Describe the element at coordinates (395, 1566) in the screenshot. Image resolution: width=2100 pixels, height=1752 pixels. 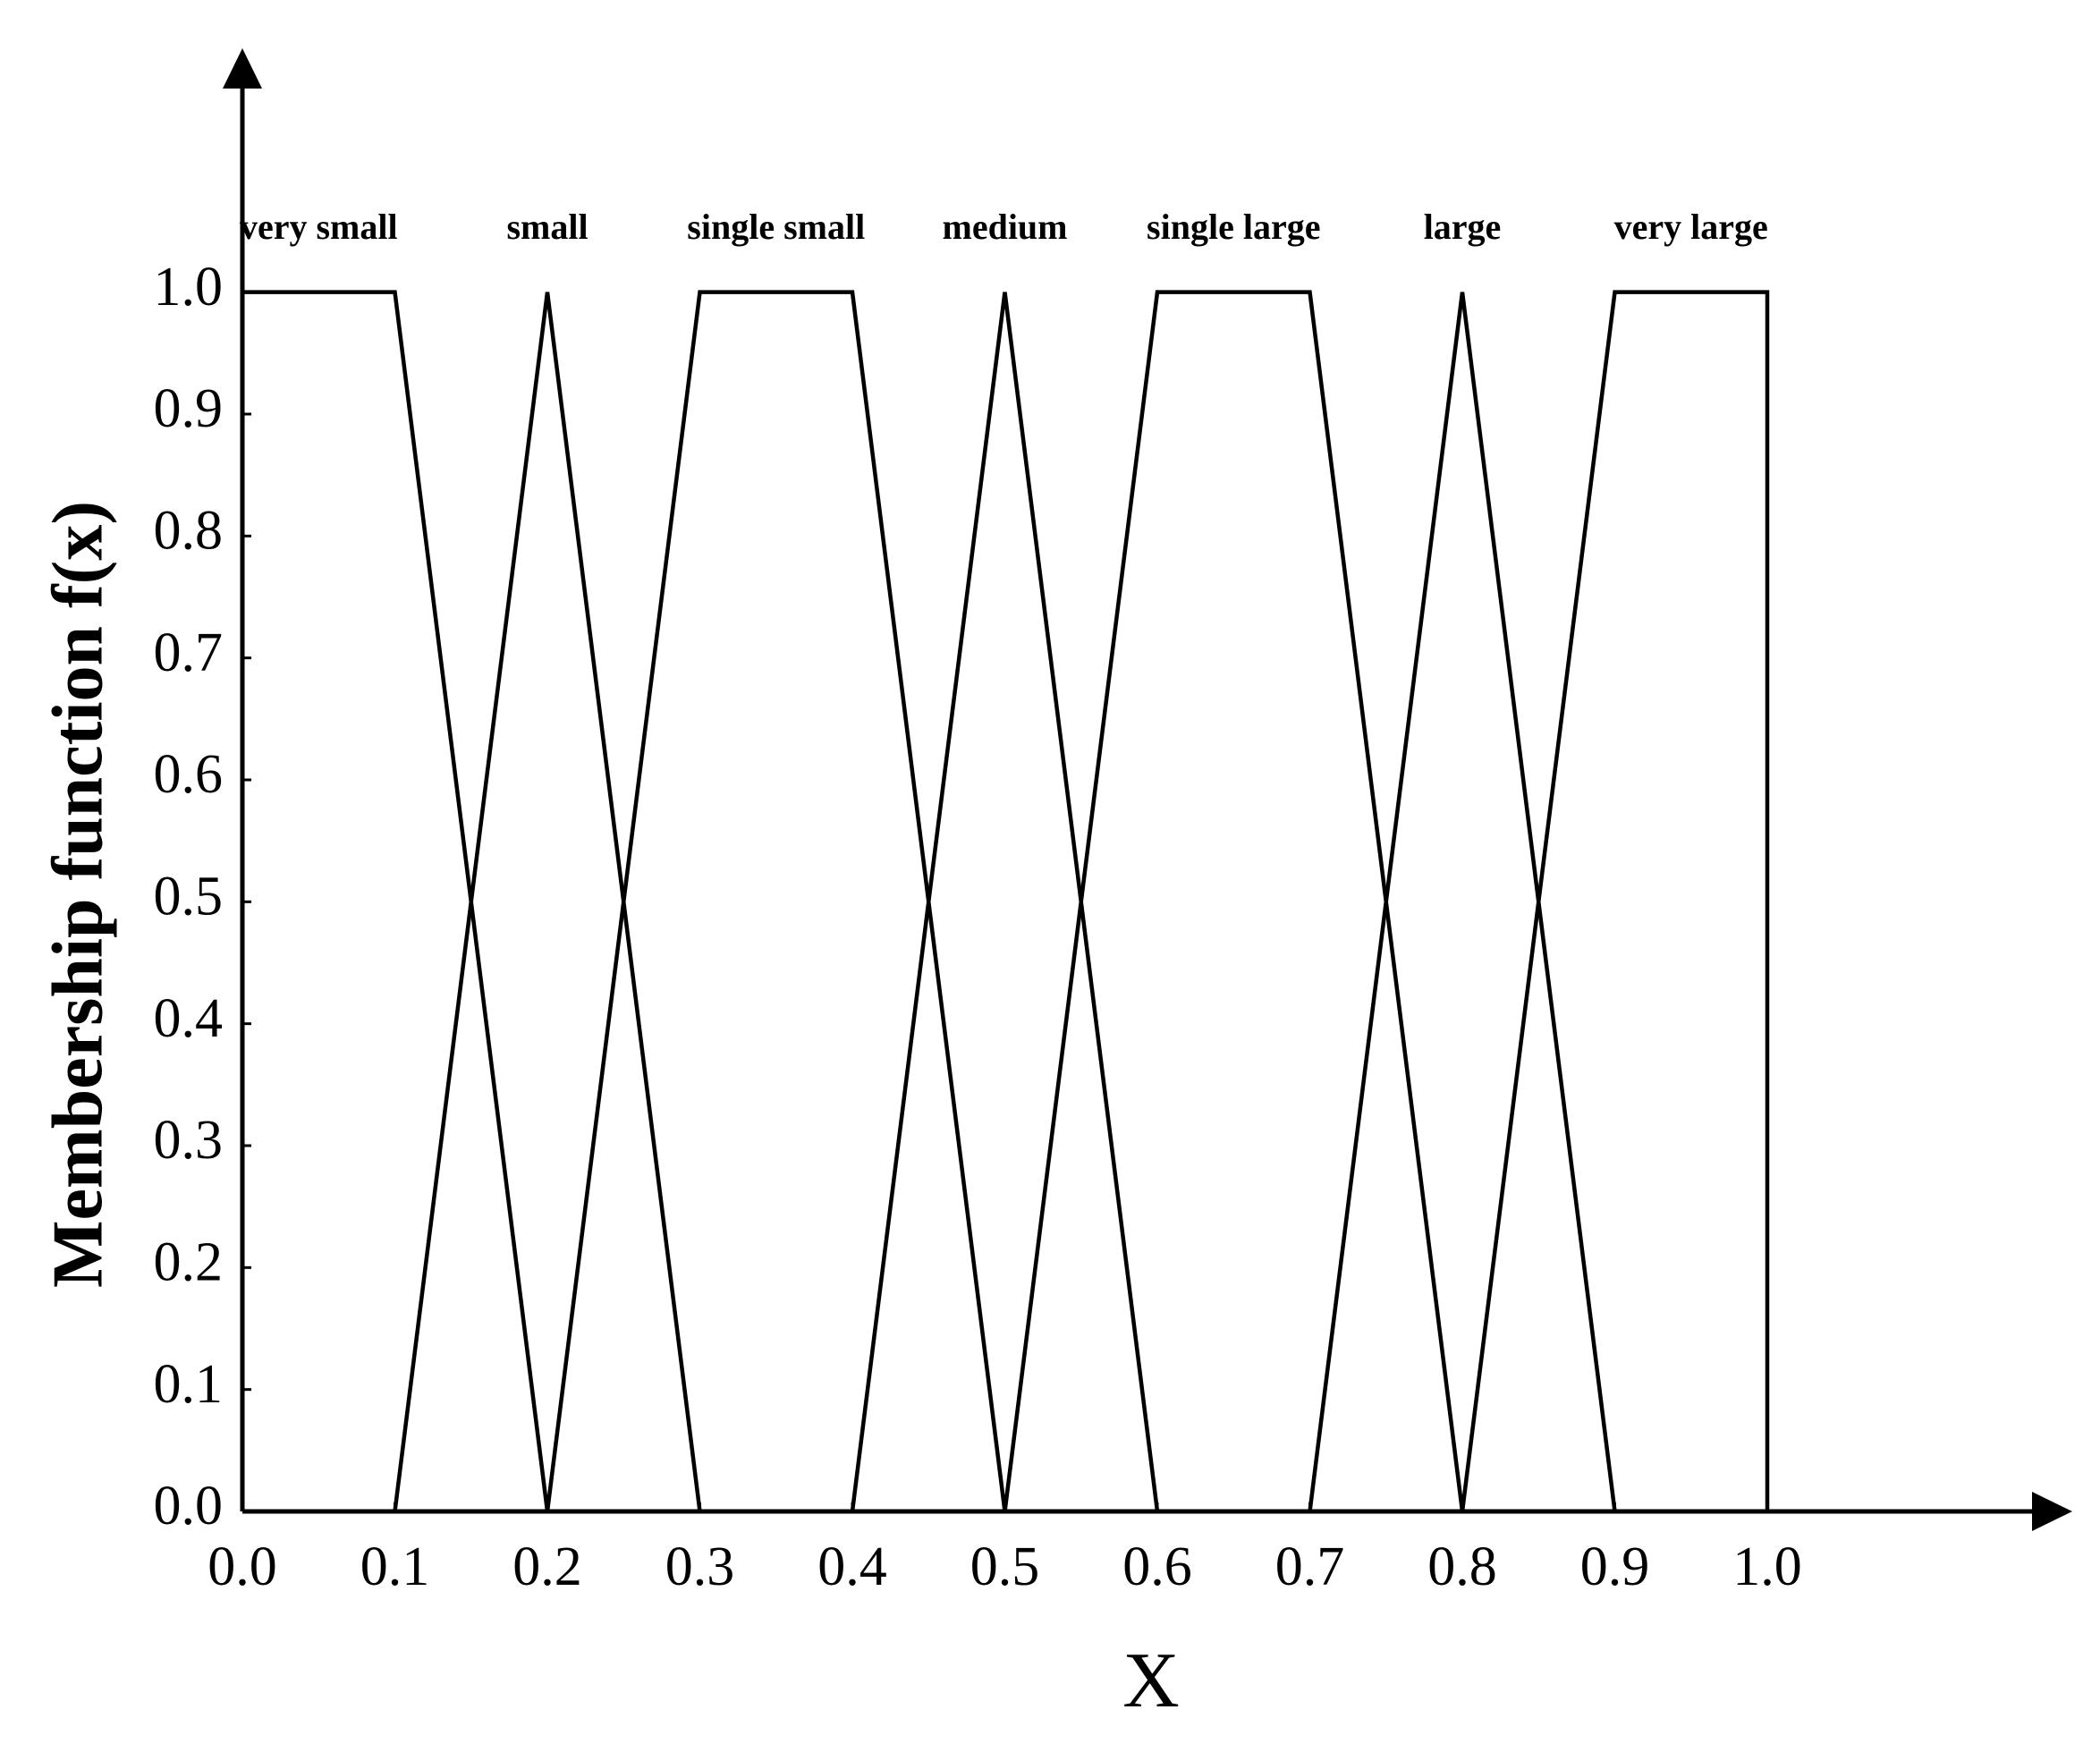
I see `x-tick-label: 0.1` at that location.